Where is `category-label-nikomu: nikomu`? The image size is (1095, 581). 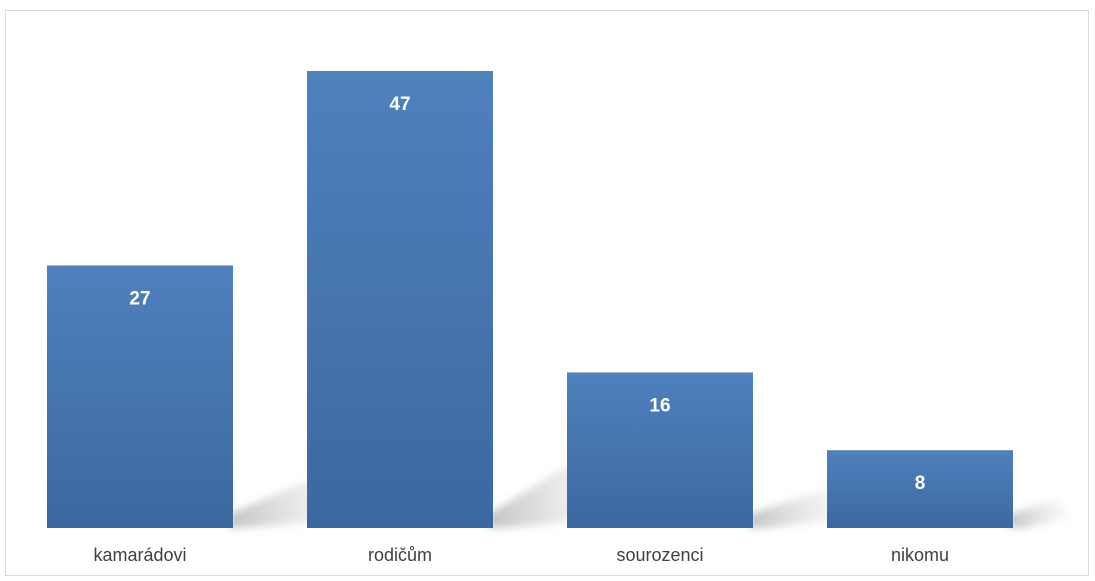 category-label-nikomu: nikomu is located at coordinates (920, 555).